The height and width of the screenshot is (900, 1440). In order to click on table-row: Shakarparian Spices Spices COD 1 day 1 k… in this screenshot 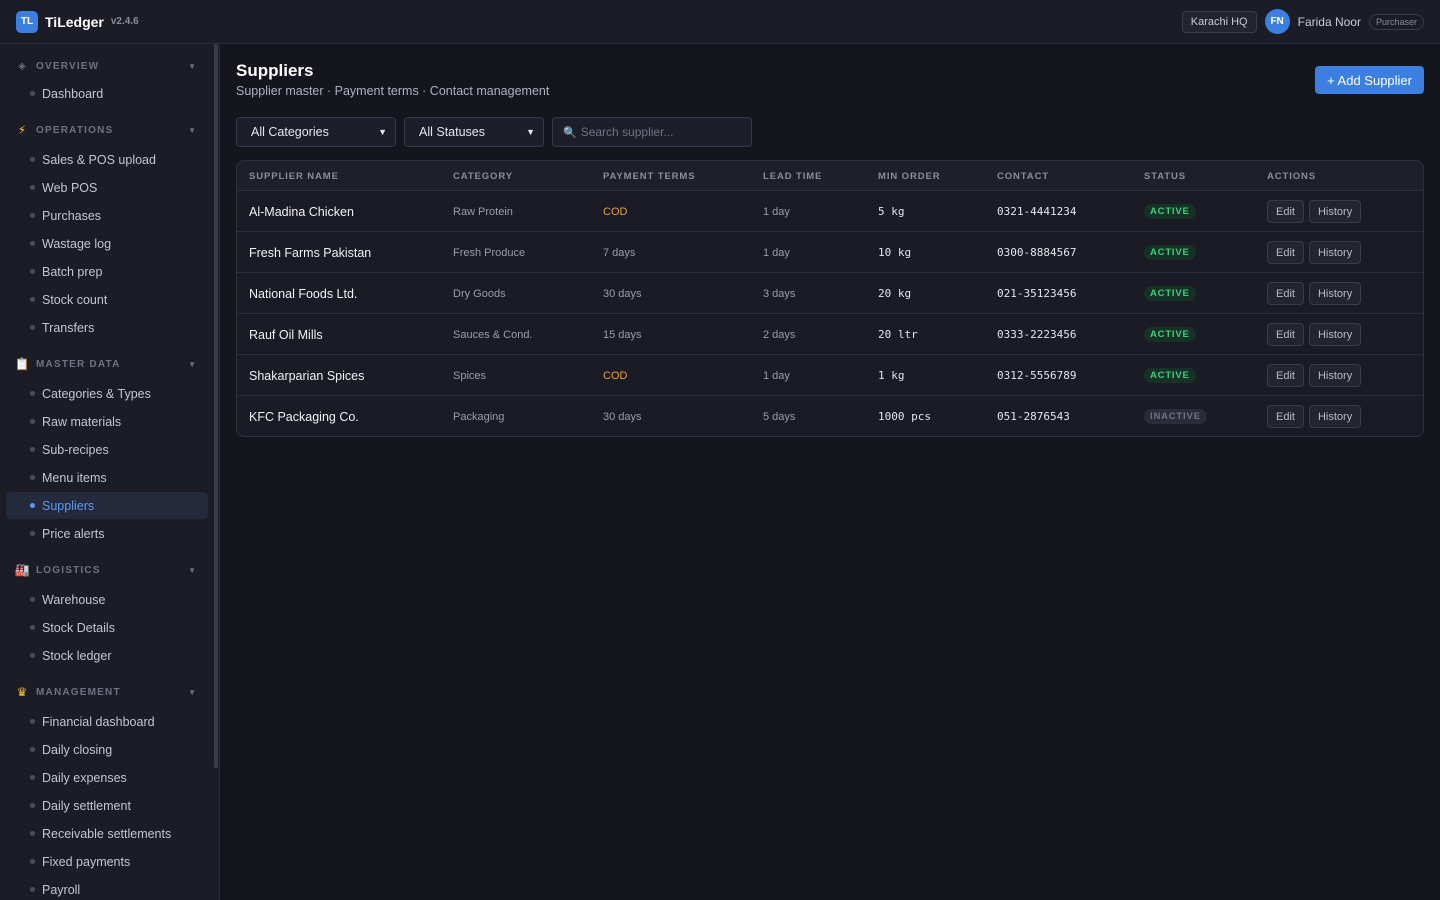, I will do `click(830, 375)`.